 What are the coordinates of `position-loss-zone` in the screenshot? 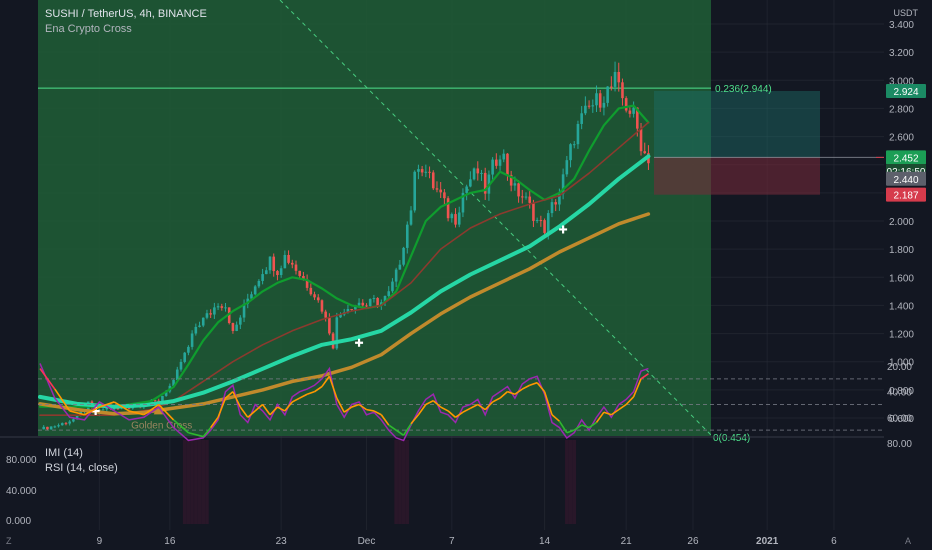 It's located at (737, 176).